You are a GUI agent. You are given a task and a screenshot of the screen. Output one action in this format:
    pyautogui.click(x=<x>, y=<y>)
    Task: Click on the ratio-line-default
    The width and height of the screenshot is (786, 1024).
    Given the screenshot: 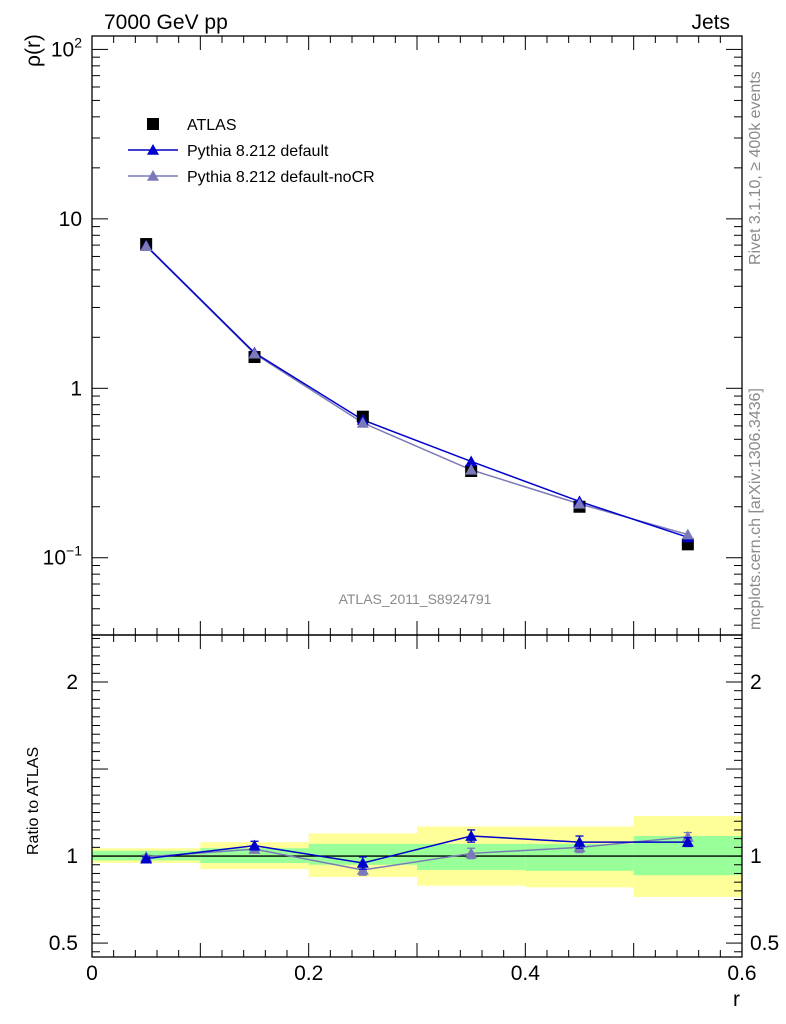 What is the action you would take?
    pyautogui.click(x=417, y=849)
    